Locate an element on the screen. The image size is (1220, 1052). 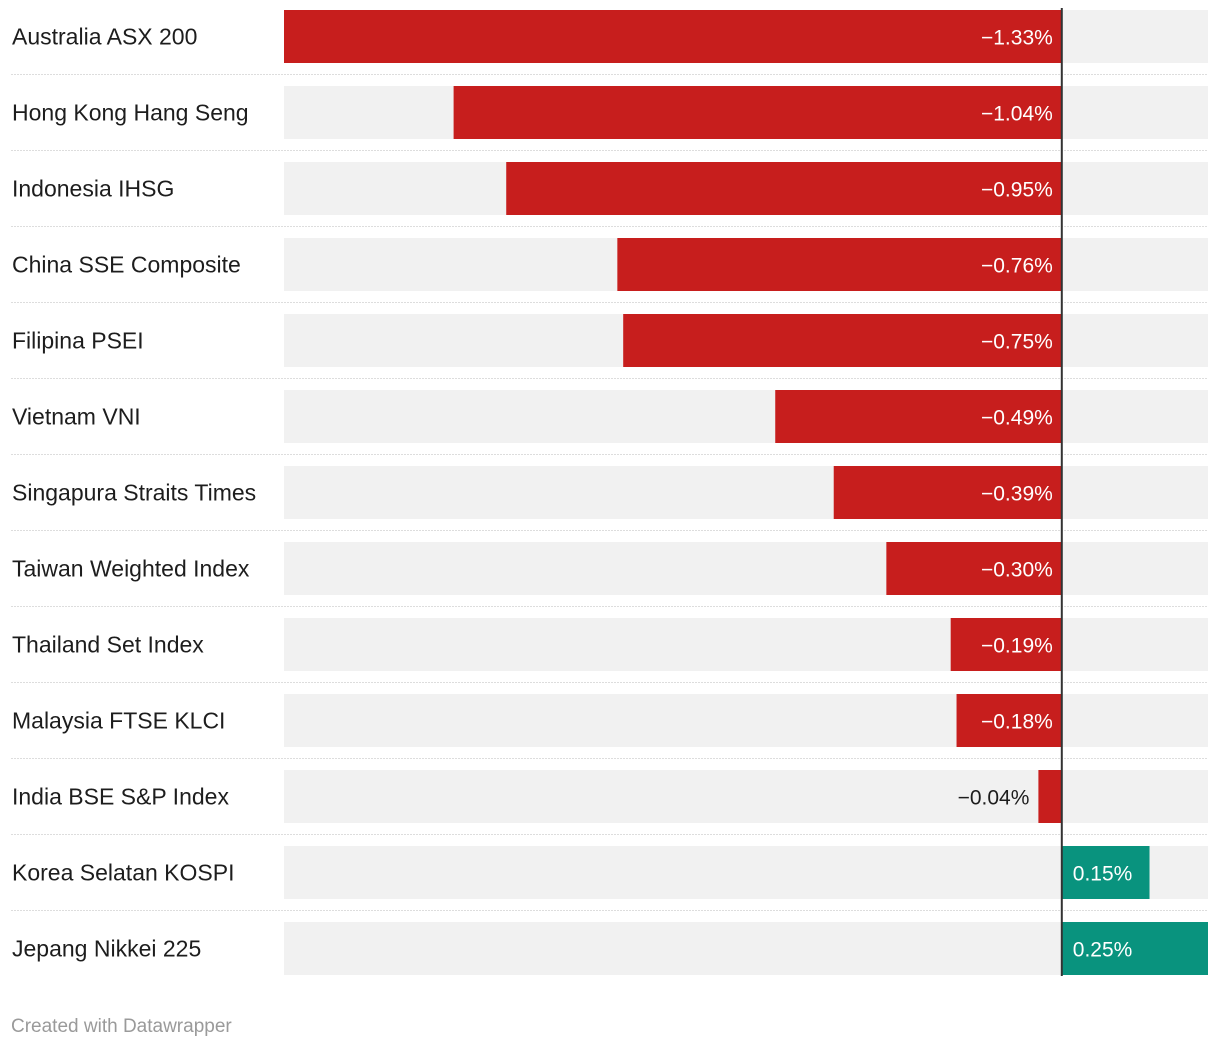
value-label: −1.33% is located at coordinates (1017, 38).